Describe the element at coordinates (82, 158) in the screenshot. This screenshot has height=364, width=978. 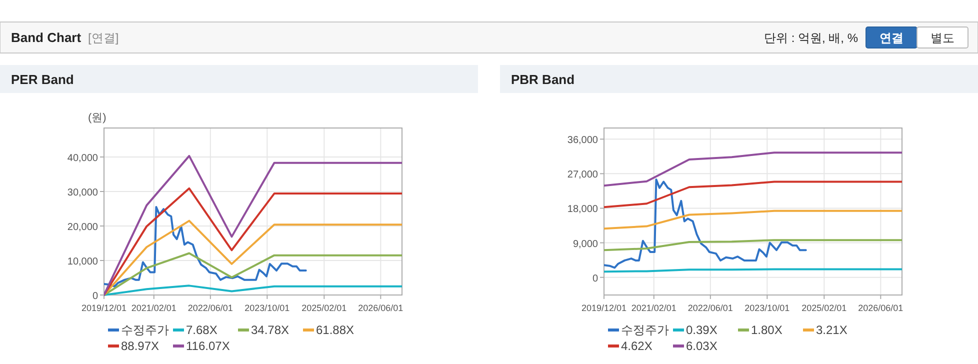
I see `y-tick-label: 40,000` at that location.